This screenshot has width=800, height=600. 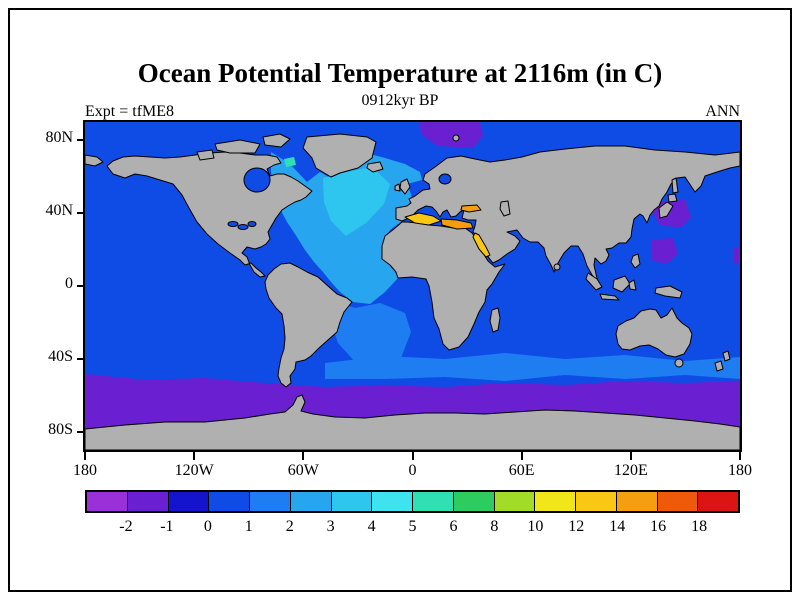 I want to click on colorbar-tick-label: -1, so click(x=167, y=526).